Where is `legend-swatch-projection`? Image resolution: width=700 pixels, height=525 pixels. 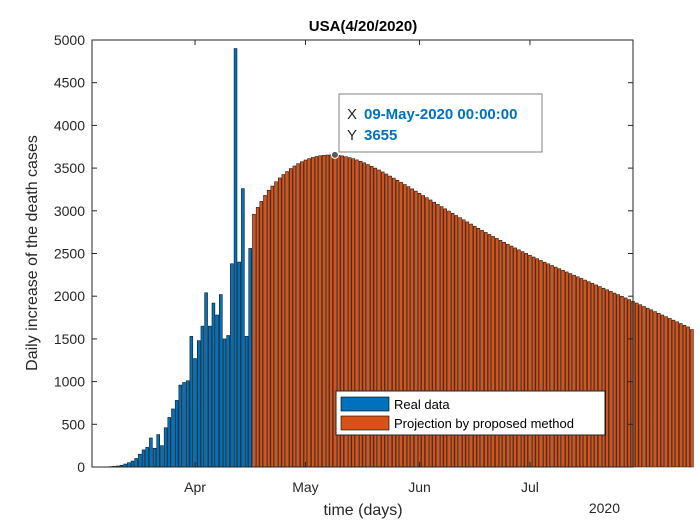
legend-swatch-projection is located at coordinates (365, 423).